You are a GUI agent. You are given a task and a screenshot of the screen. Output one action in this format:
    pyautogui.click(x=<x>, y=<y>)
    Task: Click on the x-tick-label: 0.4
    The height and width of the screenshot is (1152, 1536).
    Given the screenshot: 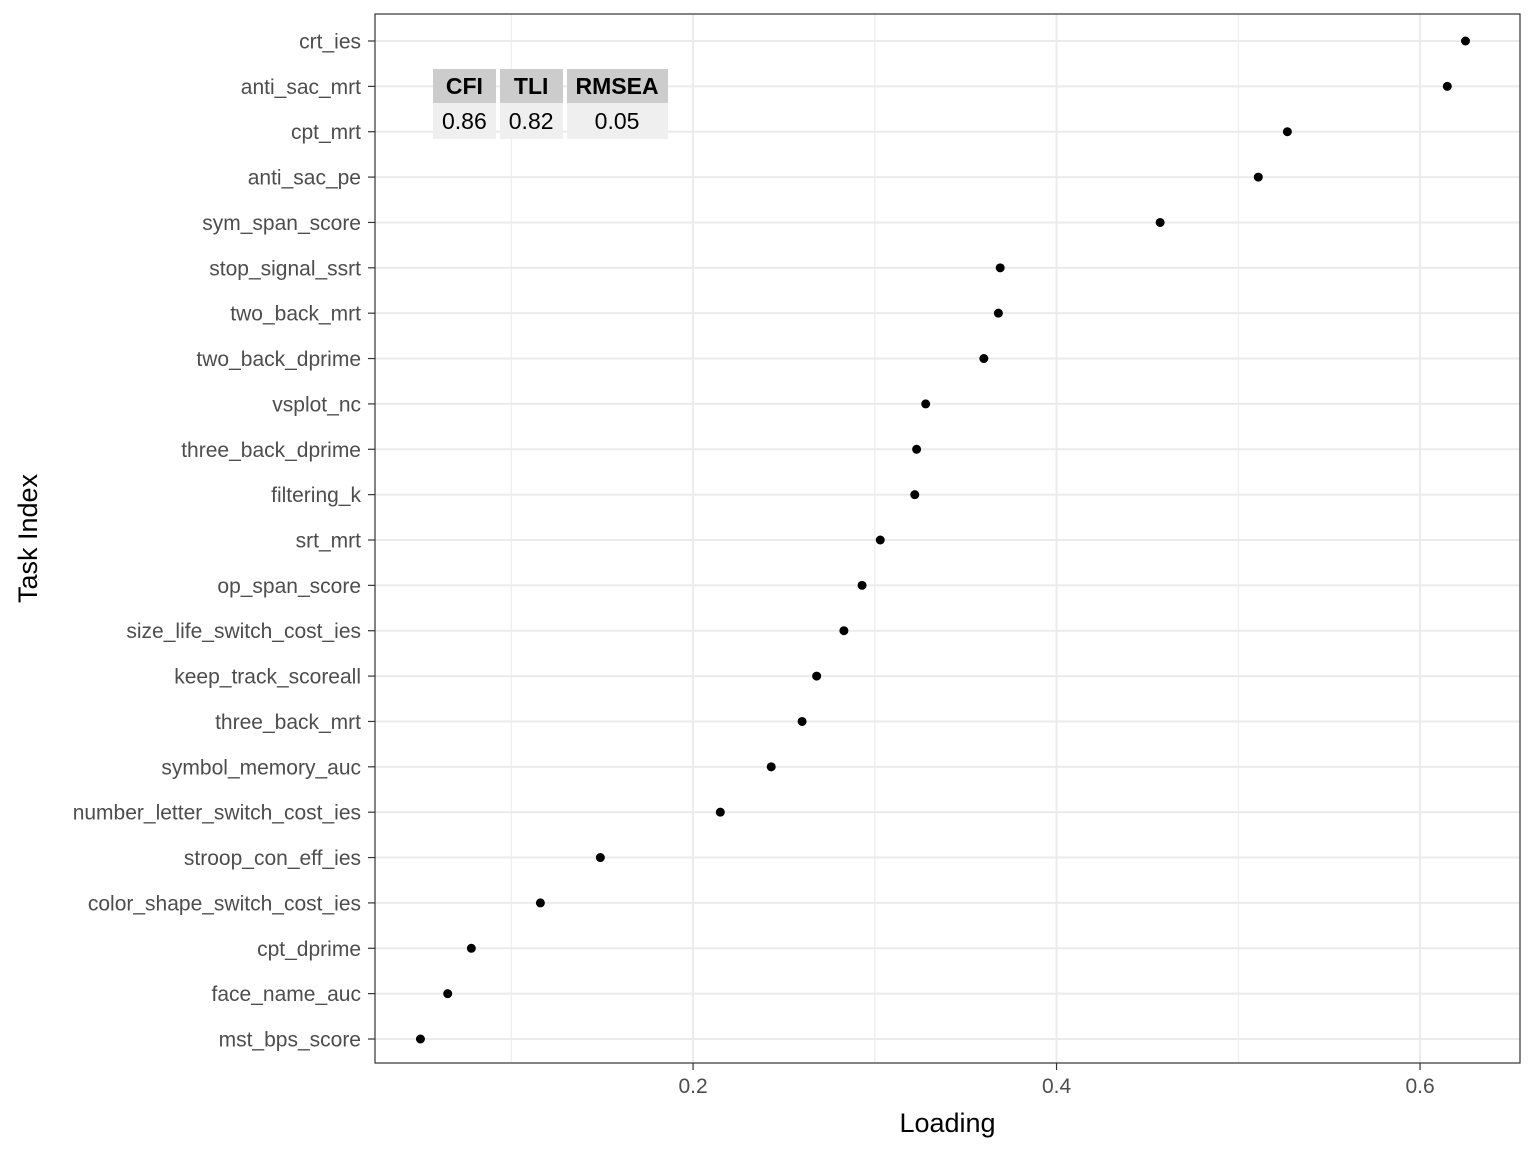 What is the action you would take?
    pyautogui.click(x=1057, y=1086)
    